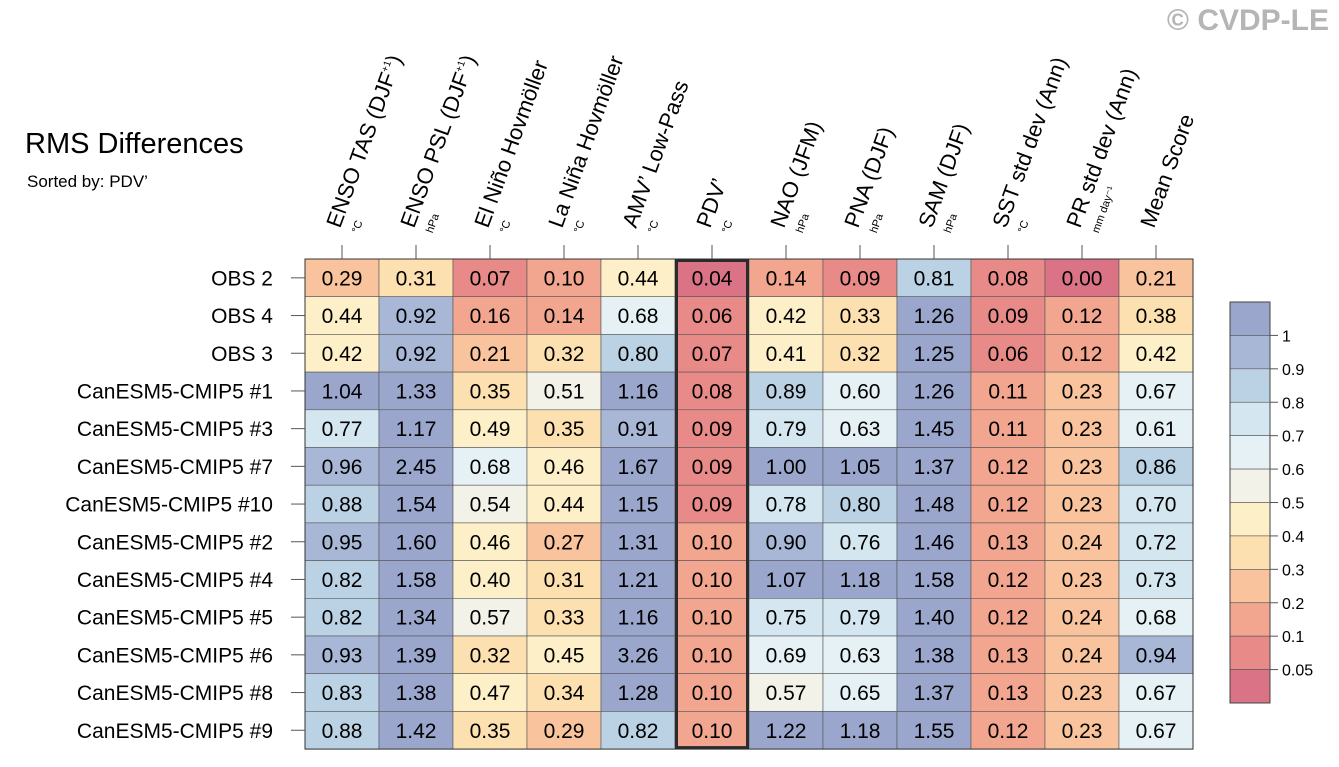 The image size is (1339, 767). Describe the element at coordinates (1156, 429) in the screenshot. I see `cell-value-label: 0.61` at that location.